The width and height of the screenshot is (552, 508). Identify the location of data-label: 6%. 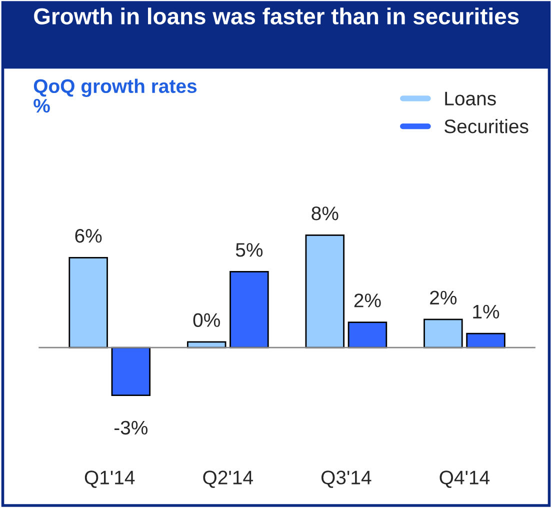
(88, 235).